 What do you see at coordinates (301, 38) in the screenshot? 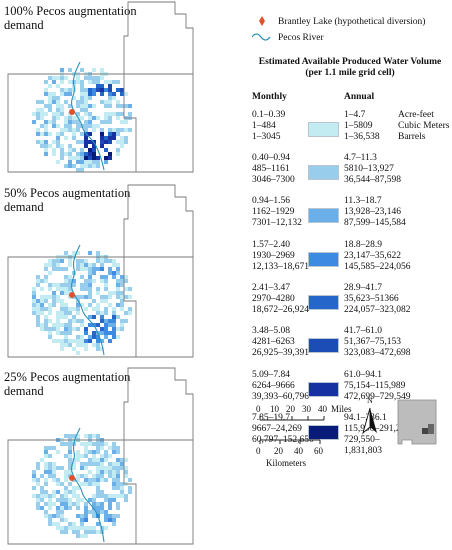
I see `legend-river-label: Pecos River` at bounding box center [301, 38].